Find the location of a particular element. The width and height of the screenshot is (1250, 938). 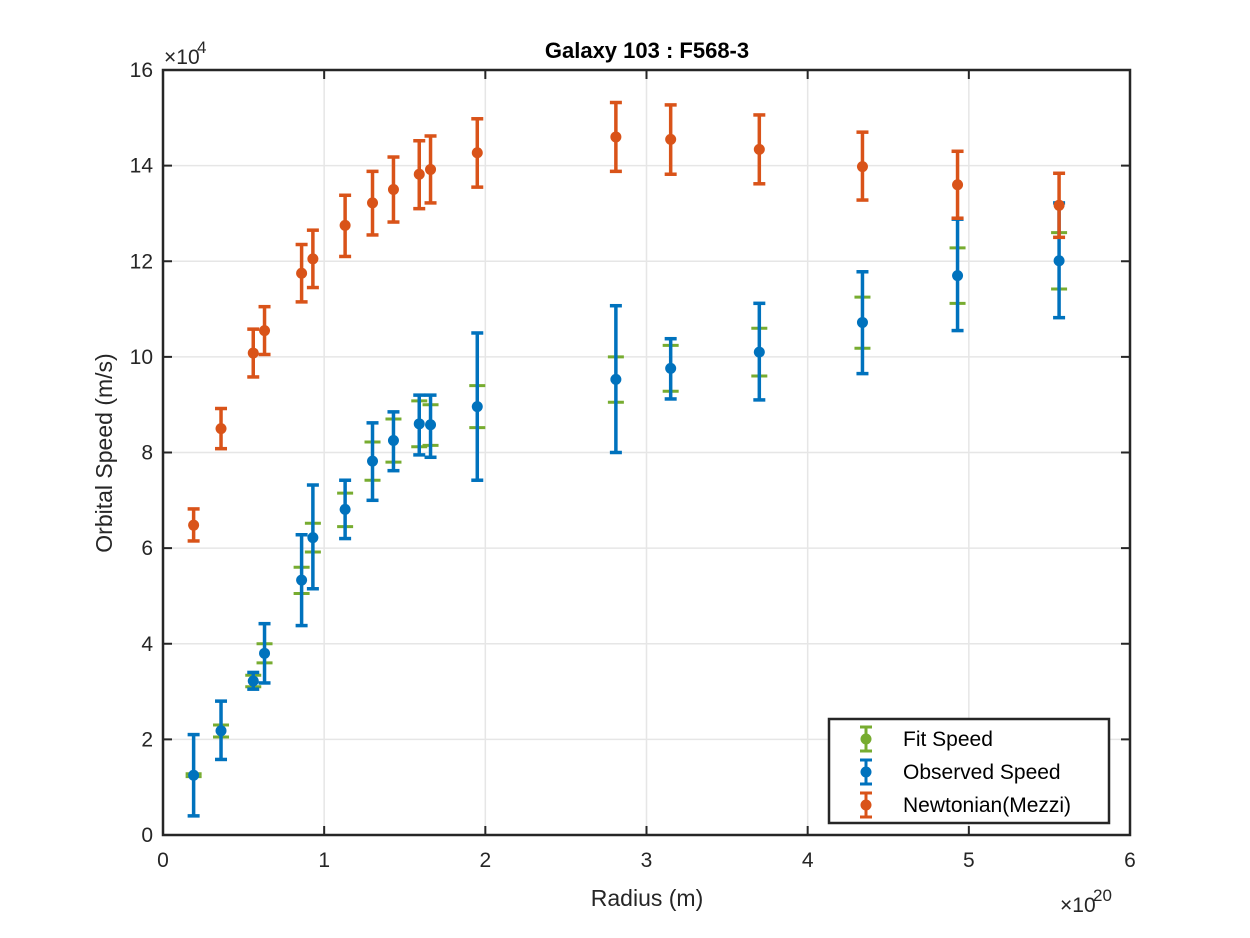

x-exponent-label: ×10 20 is located at coordinates (1086, 901).